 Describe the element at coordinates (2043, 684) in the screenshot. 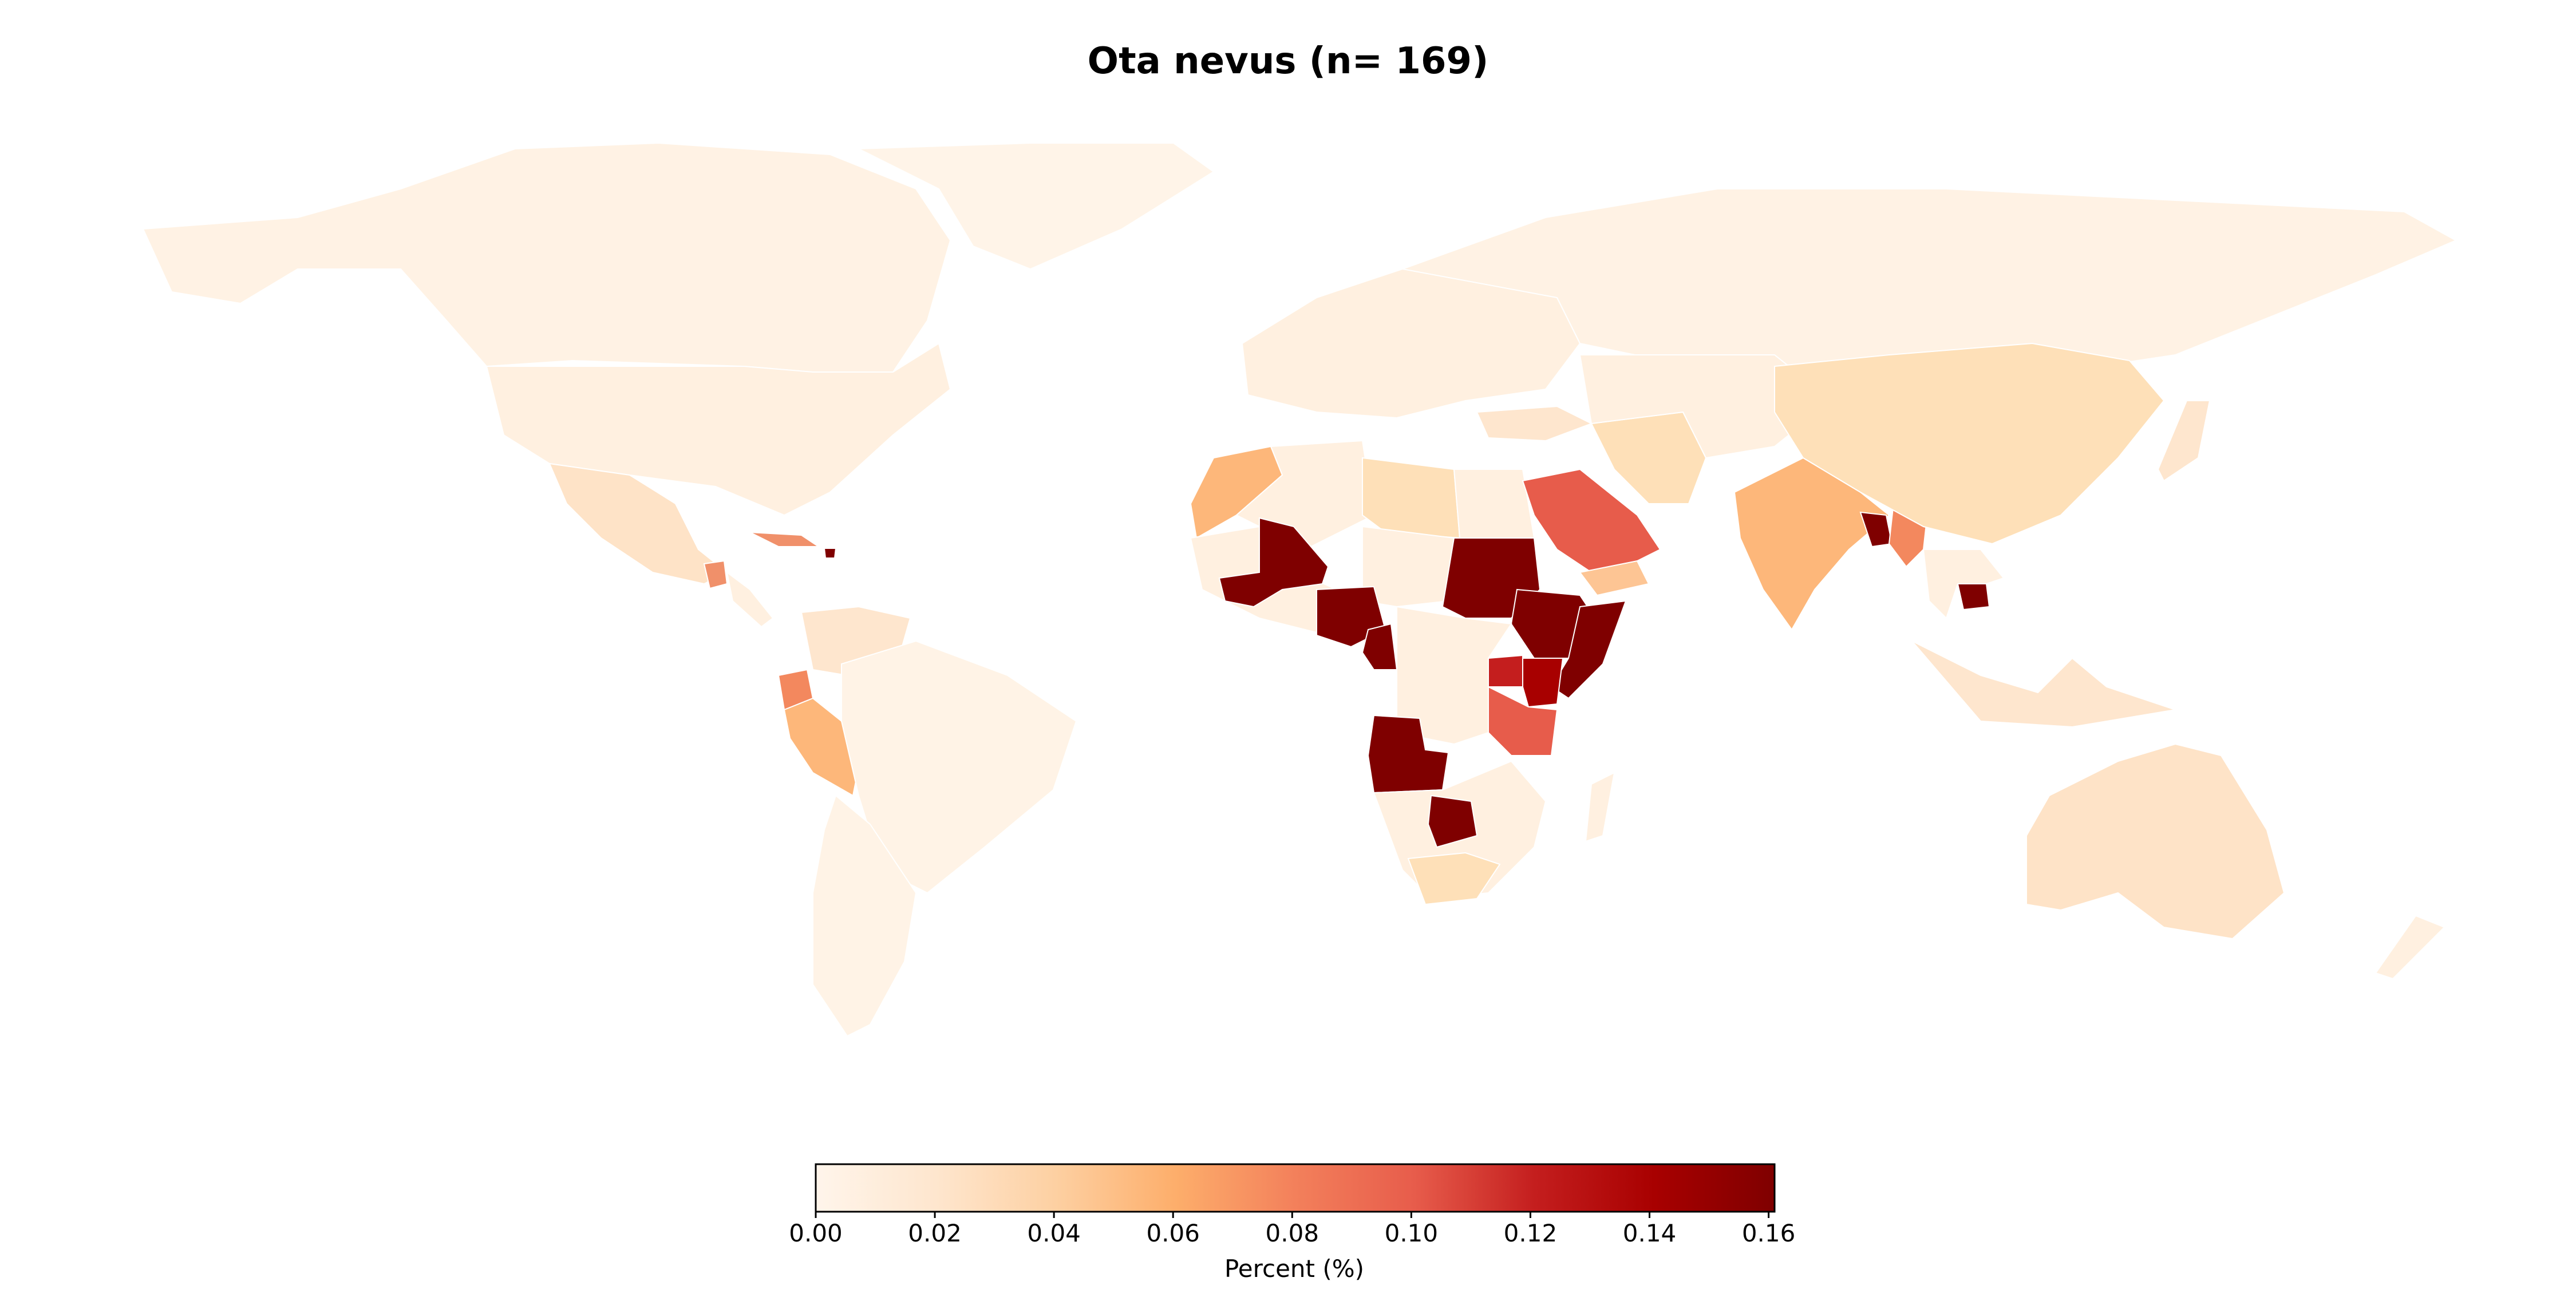

I see `country-indonesia` at that location.